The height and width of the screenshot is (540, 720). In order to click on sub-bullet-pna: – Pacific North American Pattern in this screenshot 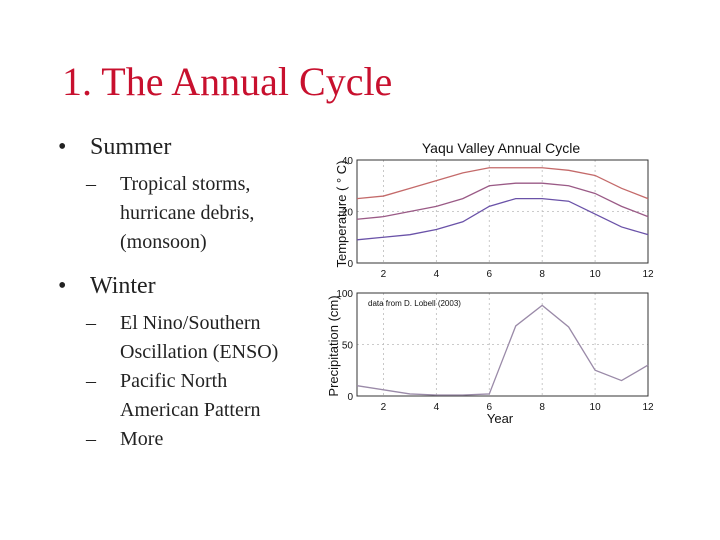, I will do `click(193, 396)`.